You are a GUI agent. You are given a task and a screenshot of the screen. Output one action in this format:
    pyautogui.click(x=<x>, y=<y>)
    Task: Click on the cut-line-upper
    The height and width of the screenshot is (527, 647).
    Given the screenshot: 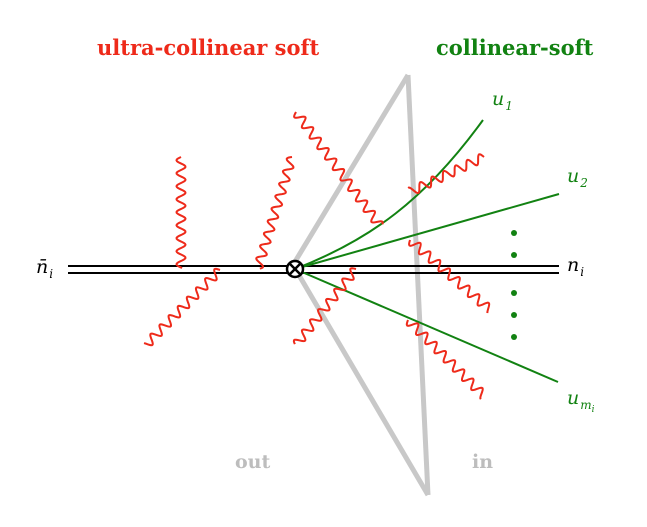 What is the action you would take?
    pyautogui.click(x=350, y=170)
    